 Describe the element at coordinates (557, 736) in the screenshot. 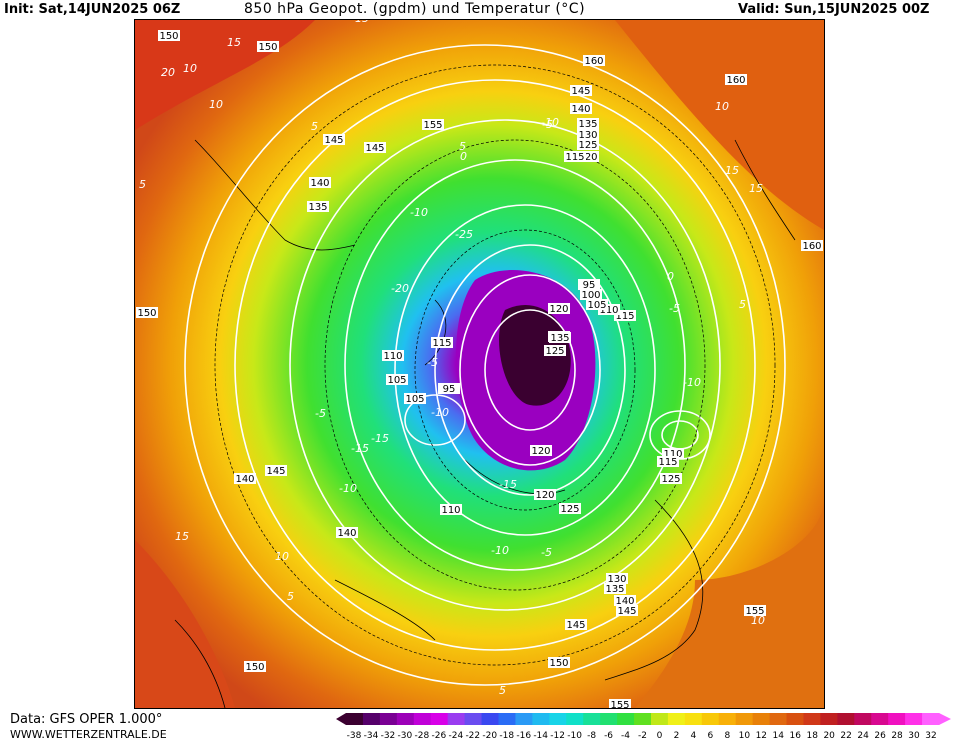

I see `colorbar-tick-label: -12` at that location.